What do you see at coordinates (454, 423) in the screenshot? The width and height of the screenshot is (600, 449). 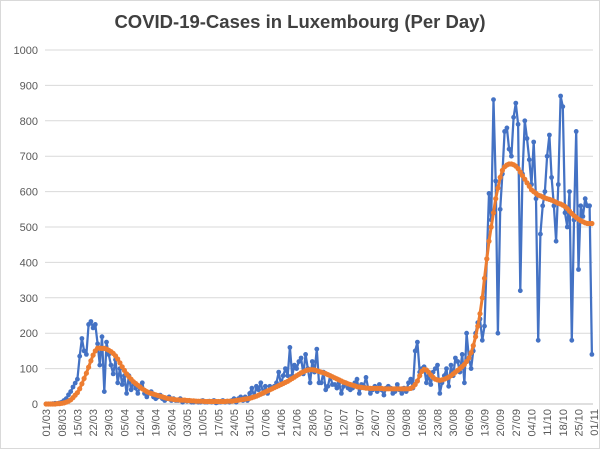 I see `x-tick-label: 30/08` at bounding box center [454, 423].